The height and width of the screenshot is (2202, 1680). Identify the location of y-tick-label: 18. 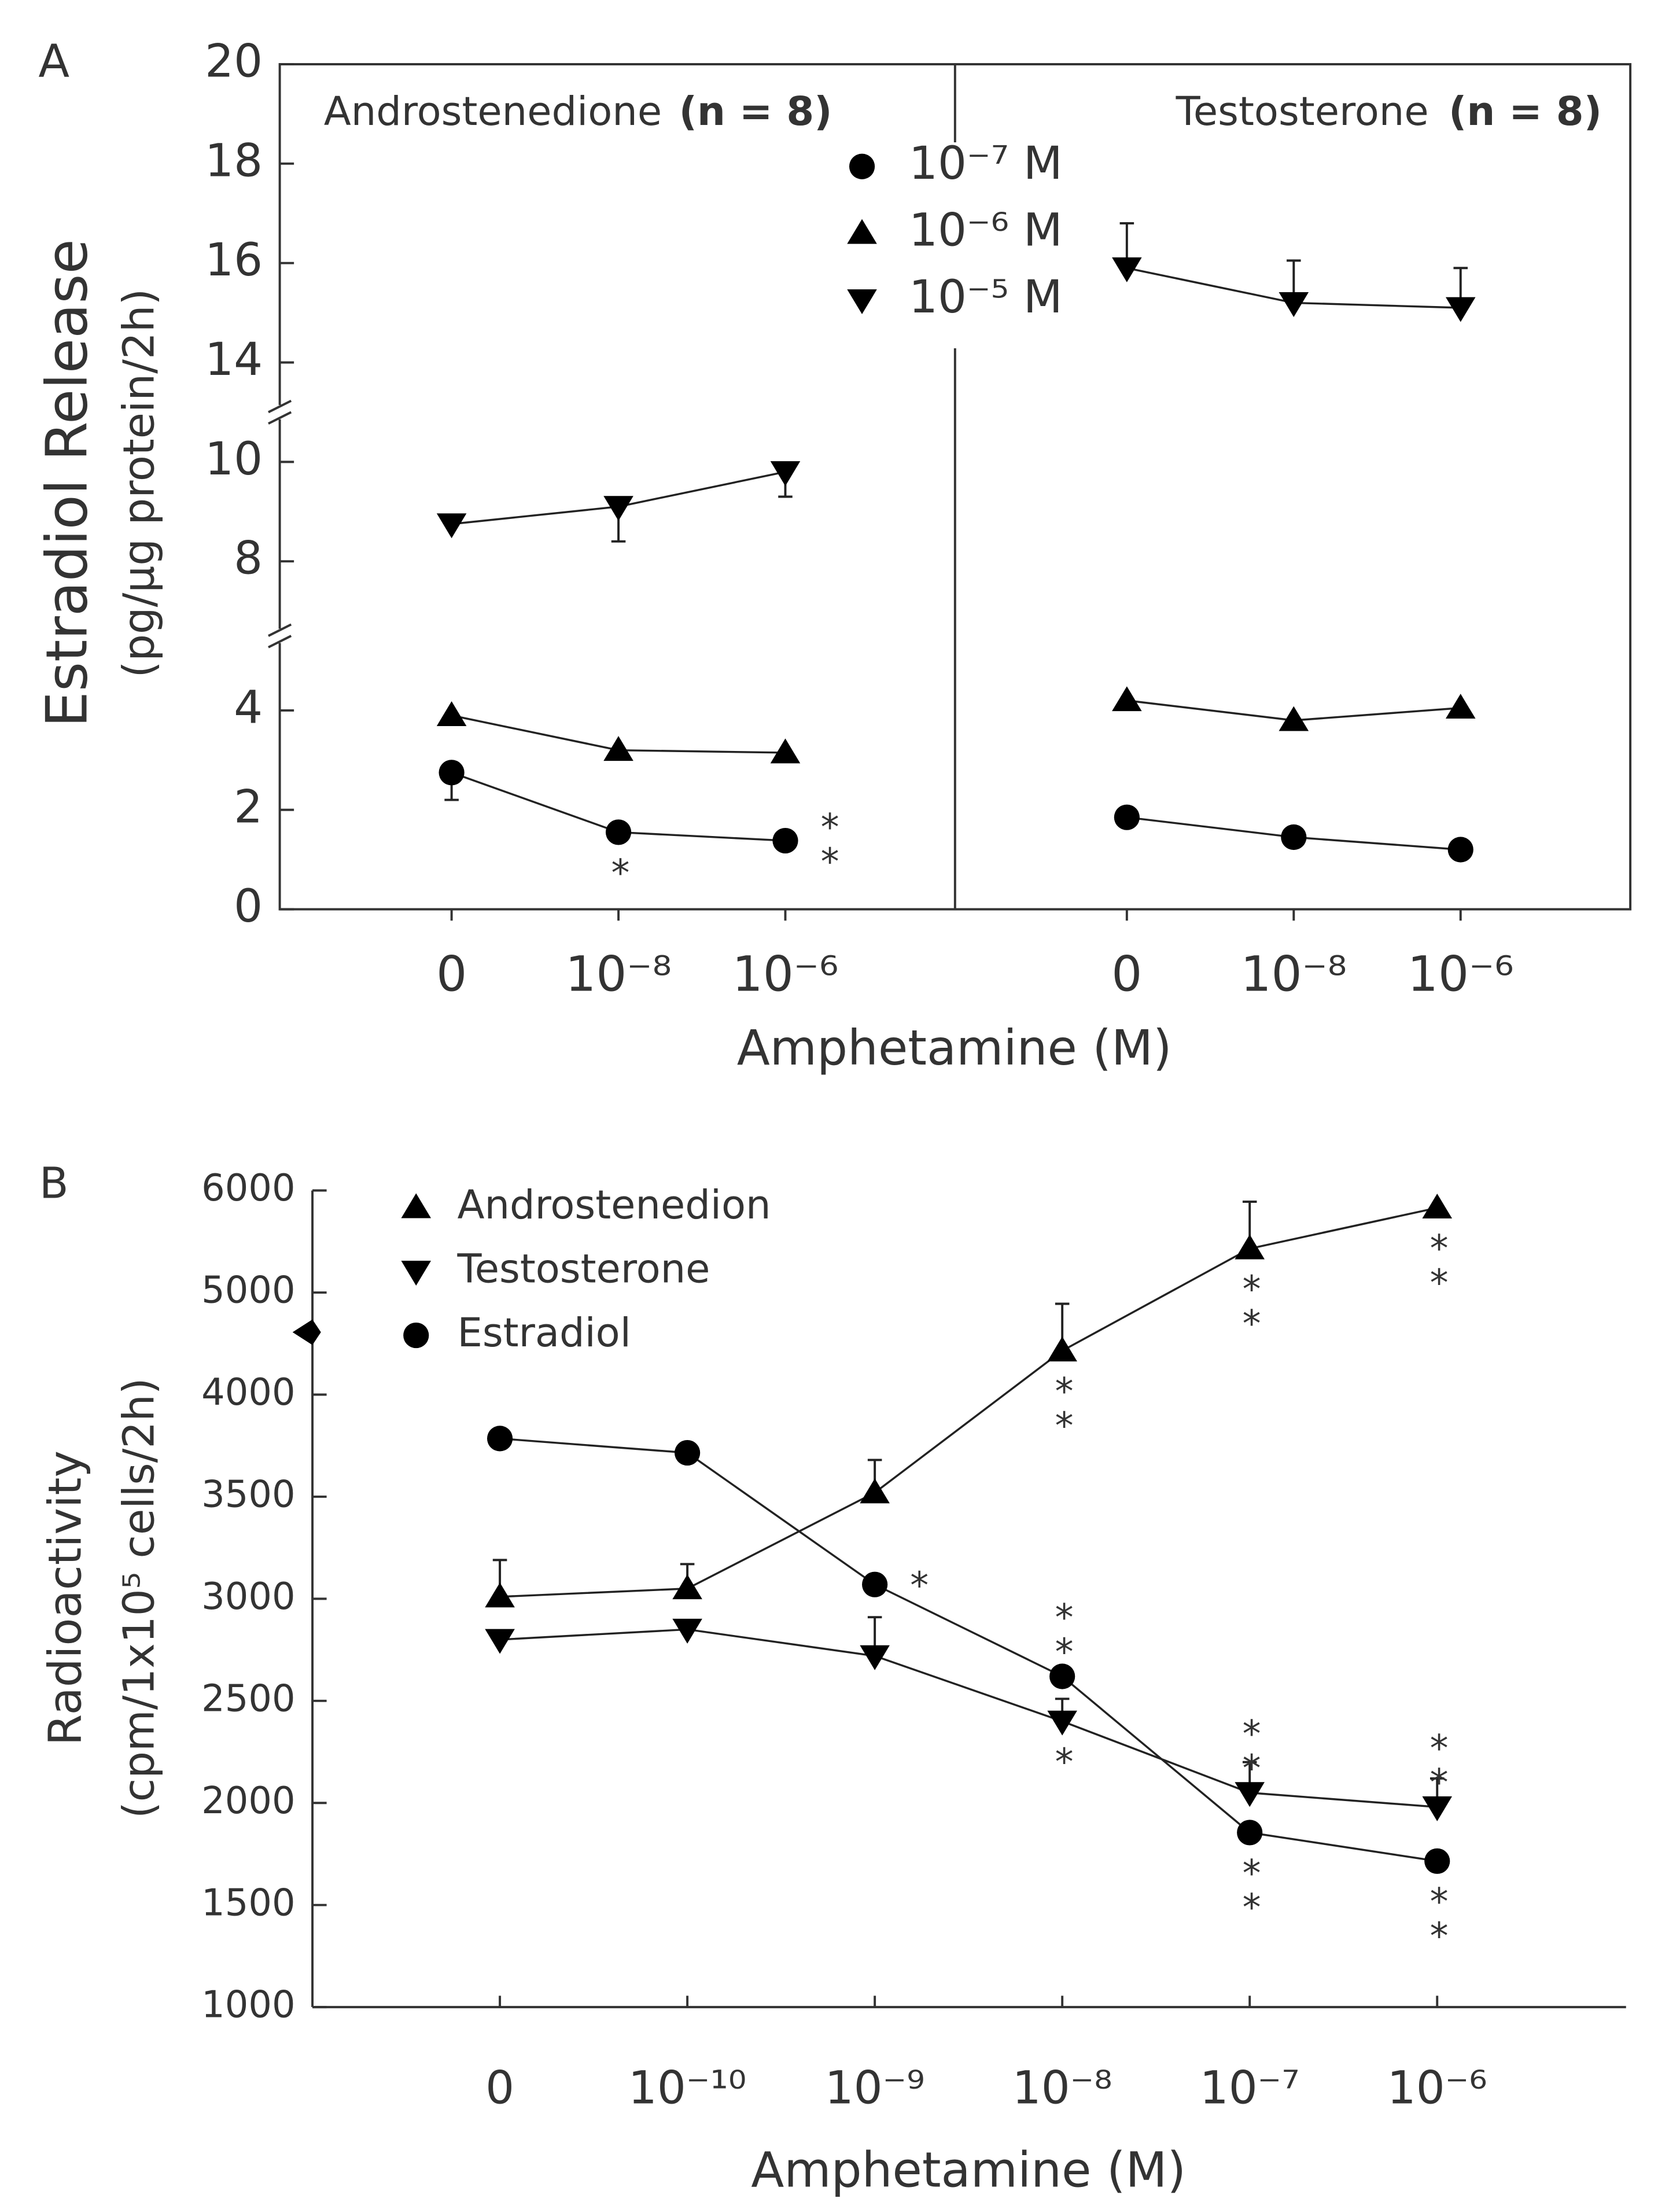
(234, 161).